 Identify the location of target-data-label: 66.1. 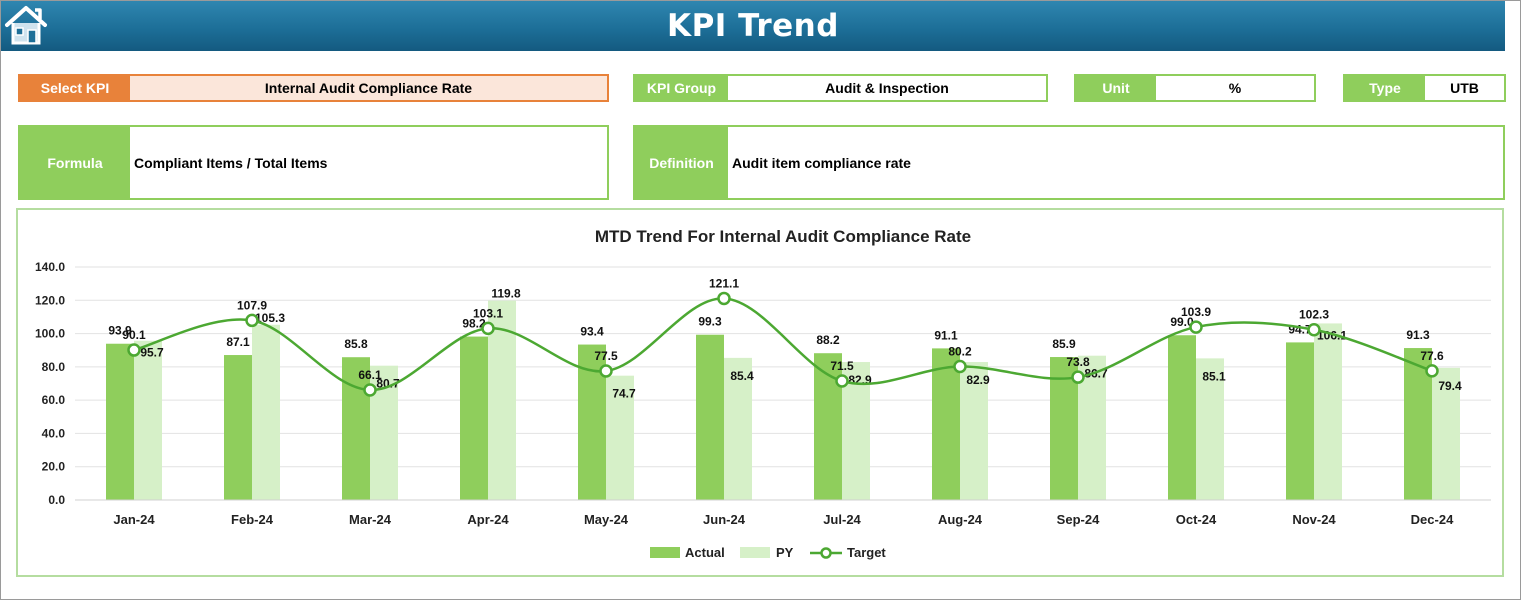
(370, 375).